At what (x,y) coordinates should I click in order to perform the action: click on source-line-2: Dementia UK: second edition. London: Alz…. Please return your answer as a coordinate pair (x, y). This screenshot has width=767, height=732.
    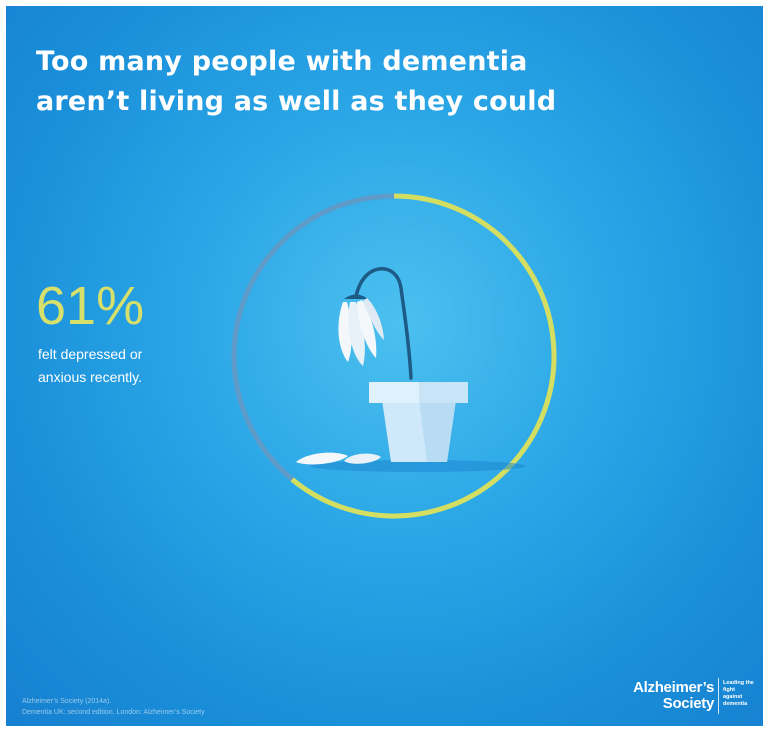
    Looking at the image, I should click on (113, 712).